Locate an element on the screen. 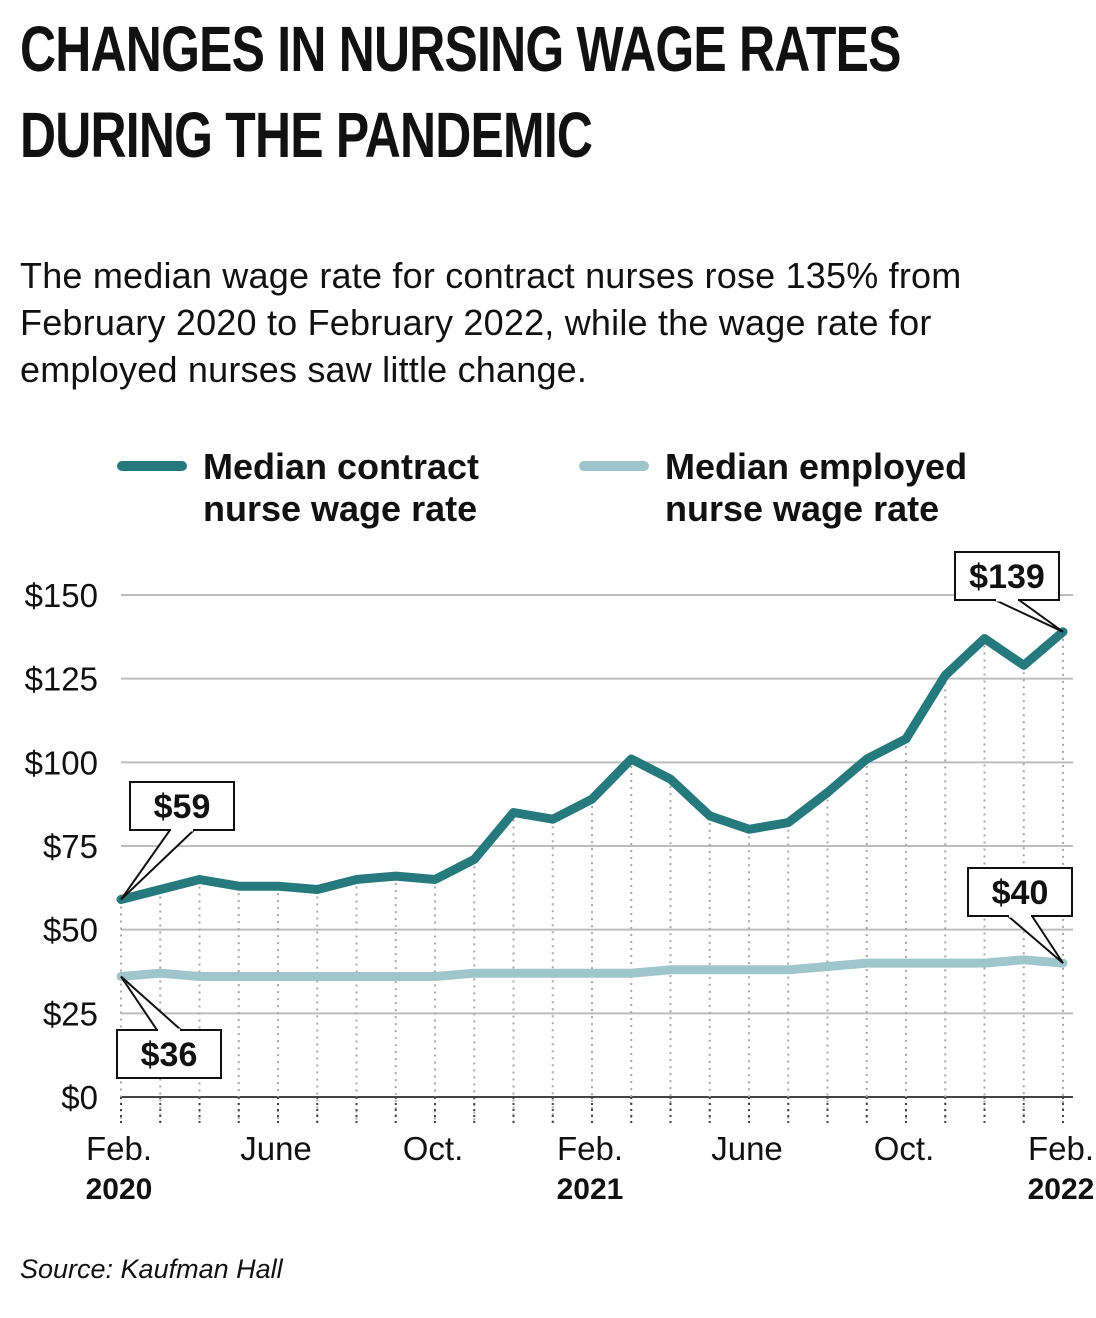 This screenshot has height=1318, width=1096. y-tick-label-50: $50 is located at coordinates (70, 930).